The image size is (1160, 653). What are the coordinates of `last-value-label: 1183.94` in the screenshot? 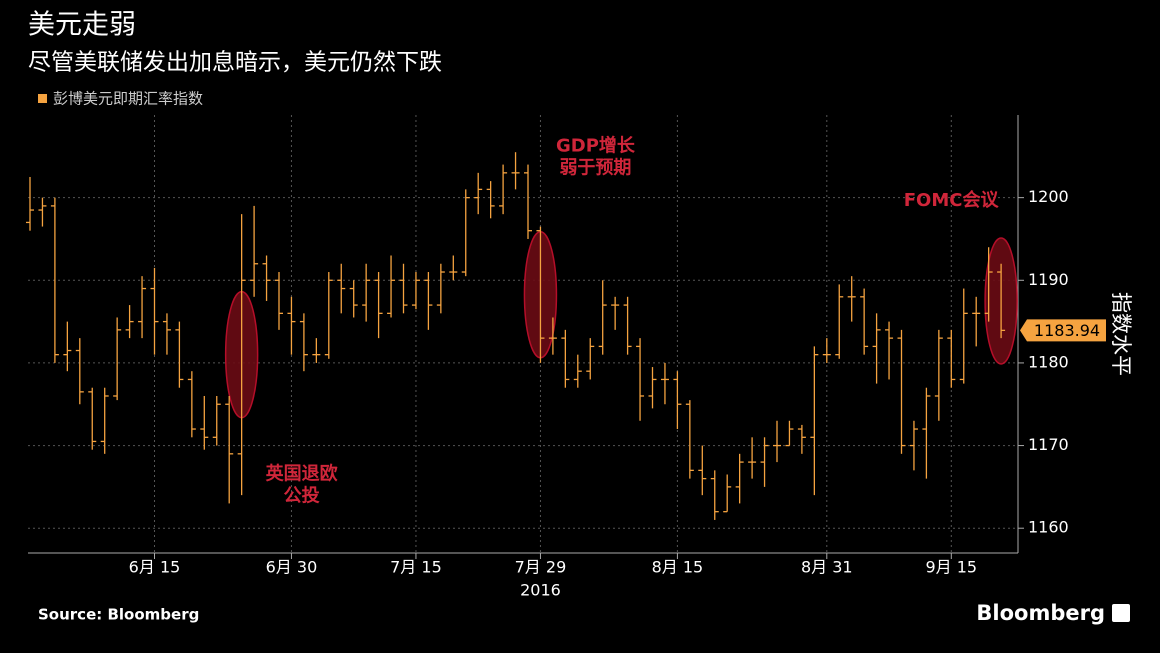 It's located at (1067, 330).